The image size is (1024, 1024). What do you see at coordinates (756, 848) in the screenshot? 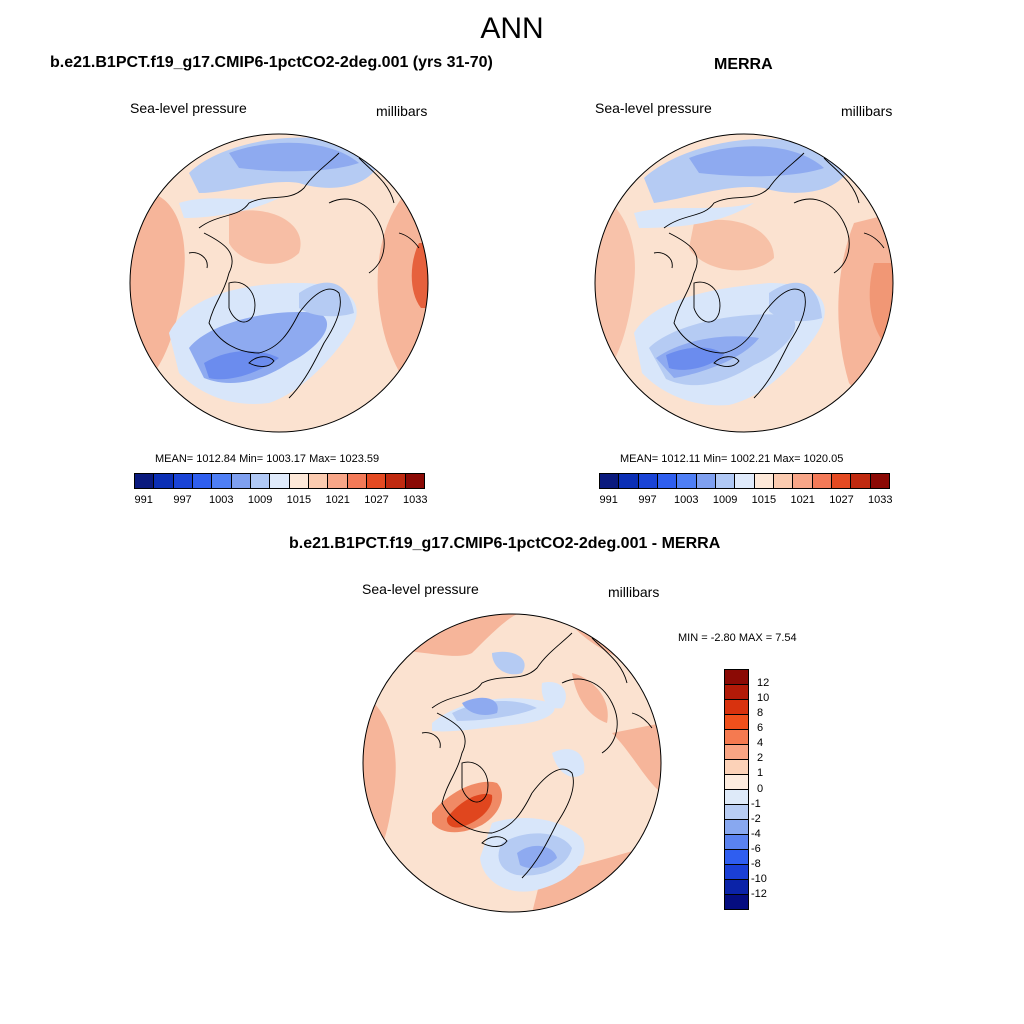
I see `colorbar-tick-label: -6` at bounding box center [756, 848].